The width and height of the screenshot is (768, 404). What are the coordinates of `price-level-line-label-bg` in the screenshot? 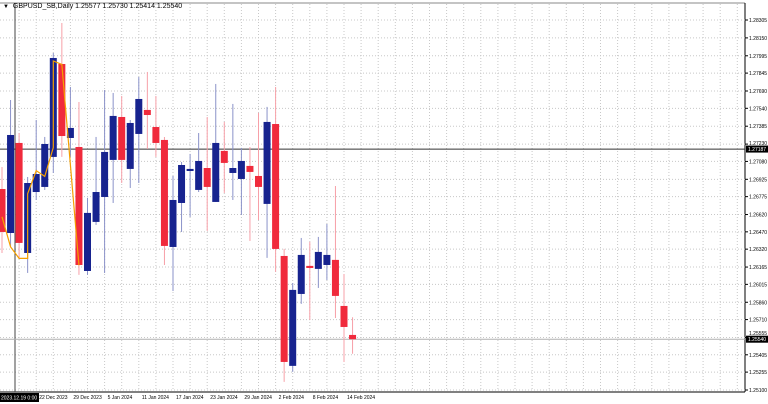 It's located at (757, 149).